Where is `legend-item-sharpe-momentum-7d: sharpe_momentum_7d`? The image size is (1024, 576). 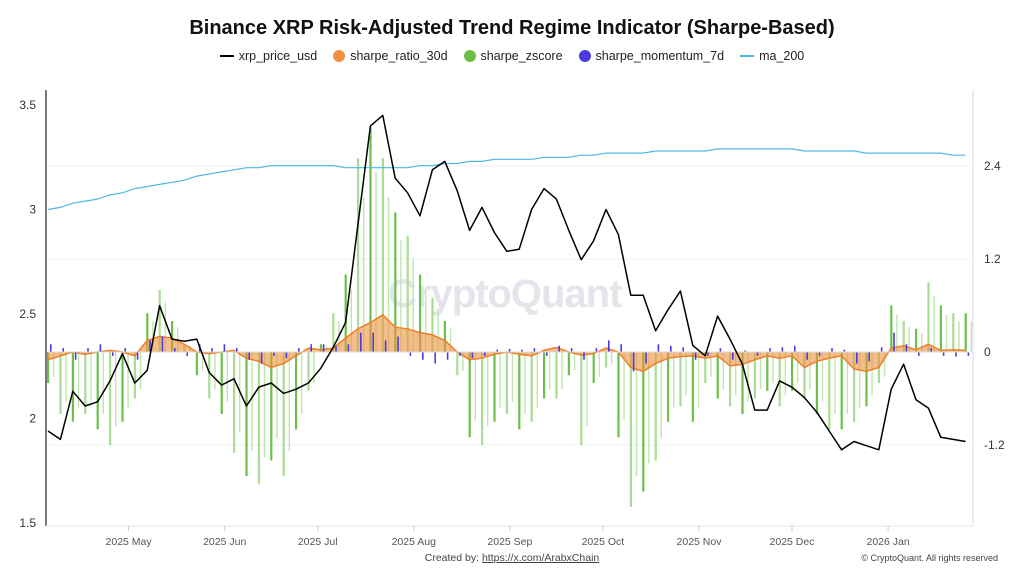
legend-item-sharpe-momentum-7d: sharpe_momentum_7d is located at coordinates (651, 56).